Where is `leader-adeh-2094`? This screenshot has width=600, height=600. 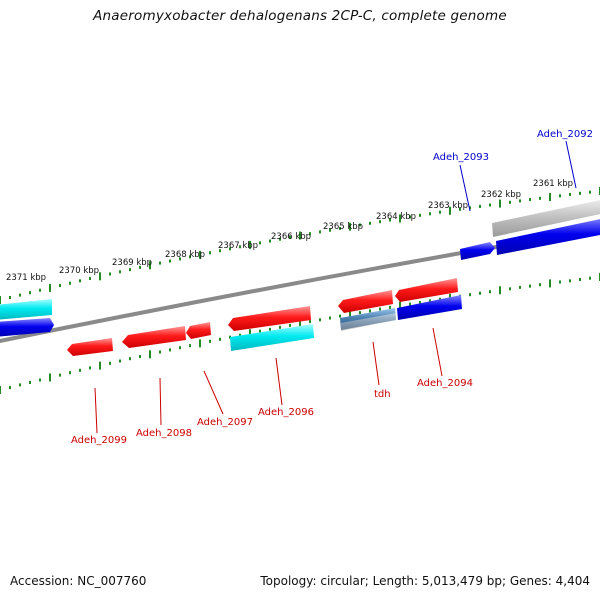
leader-adeh-2094 is located at coordinates (437, 352).